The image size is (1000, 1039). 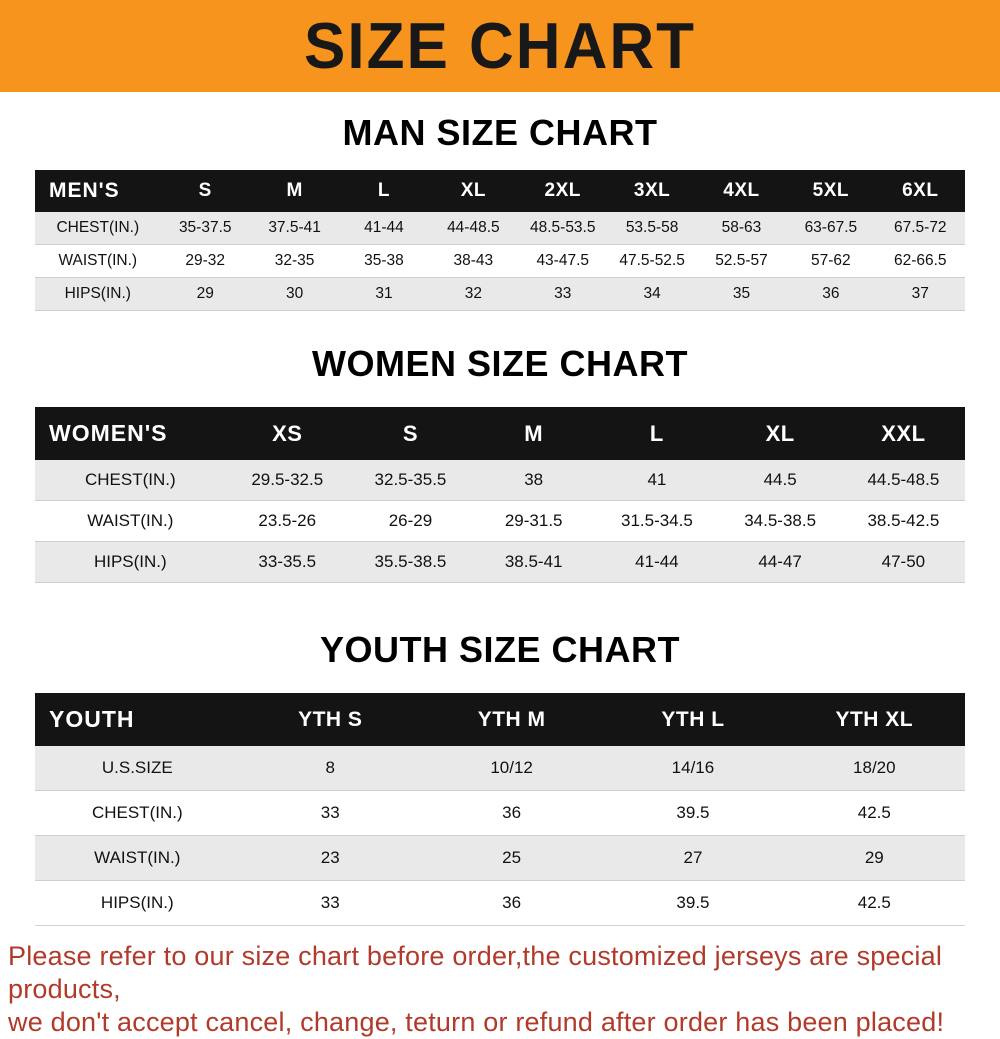 What do you see at coordinates (920, 228) in the screenshot?
I see `size-value: 67.5-72` at bounding box center [920, 228].